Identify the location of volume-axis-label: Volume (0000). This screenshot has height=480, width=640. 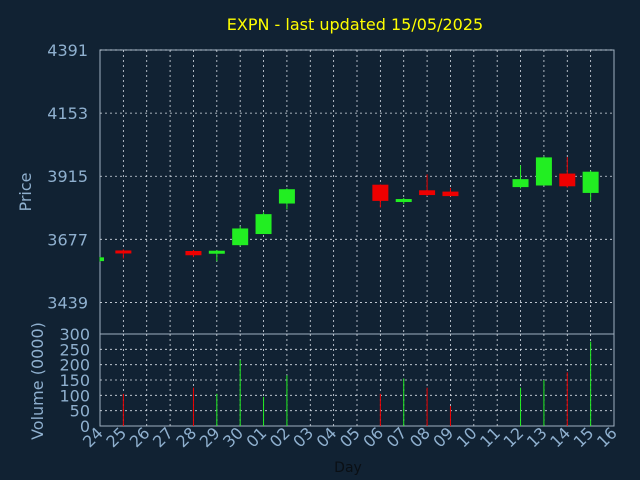
(37, 381).